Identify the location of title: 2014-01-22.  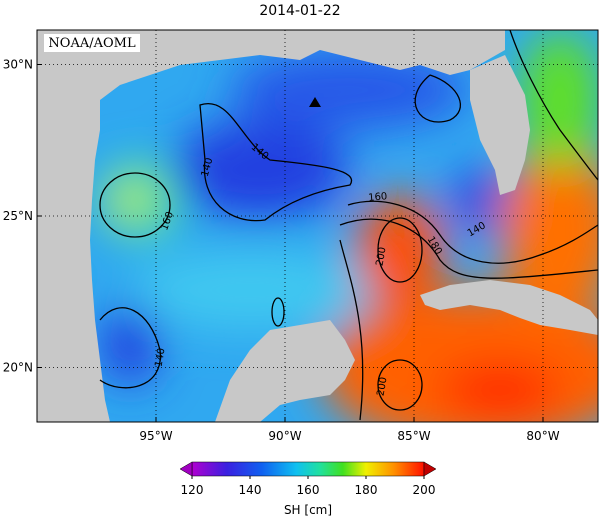
(299, 11).